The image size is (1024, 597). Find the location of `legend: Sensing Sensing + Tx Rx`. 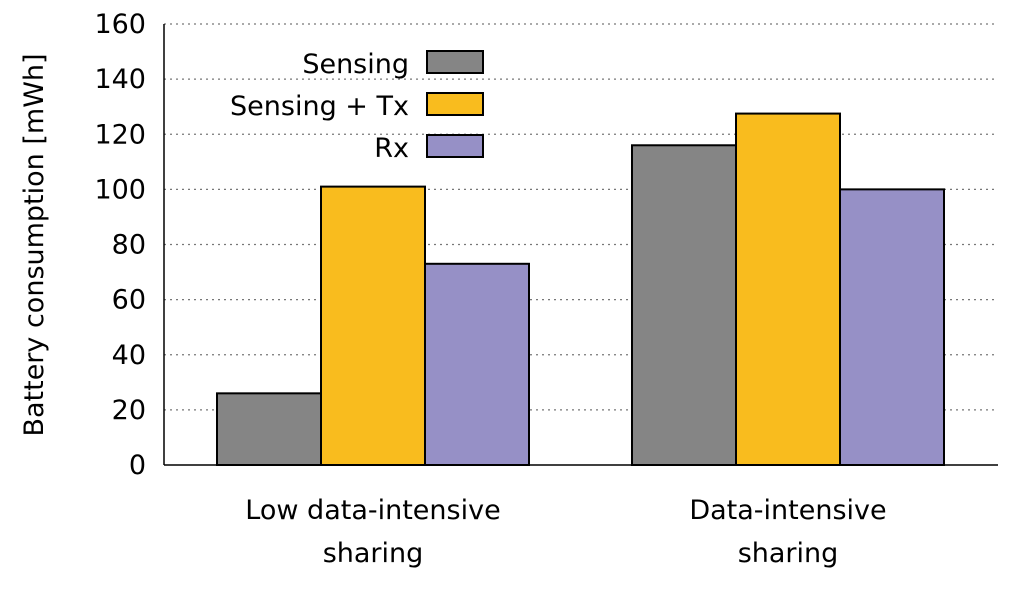

legend: Sensing Sensing + Tx Rx is located at coordinates (357, 106).